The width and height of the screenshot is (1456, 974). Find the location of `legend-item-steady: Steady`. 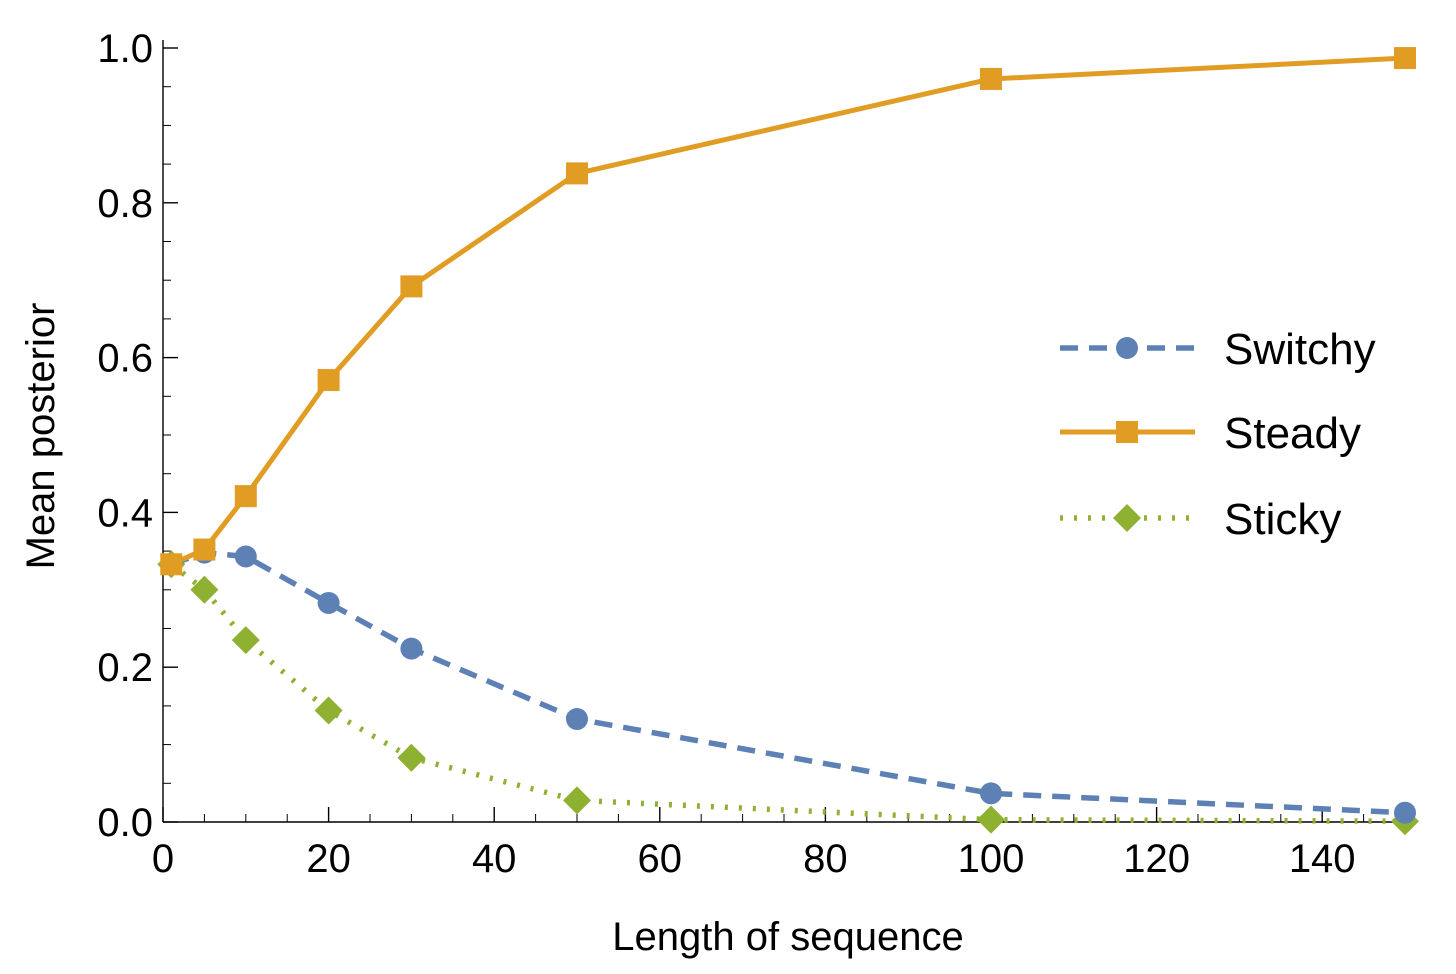

legend-item-steady: Steady is located at coordinates (1210, 433).